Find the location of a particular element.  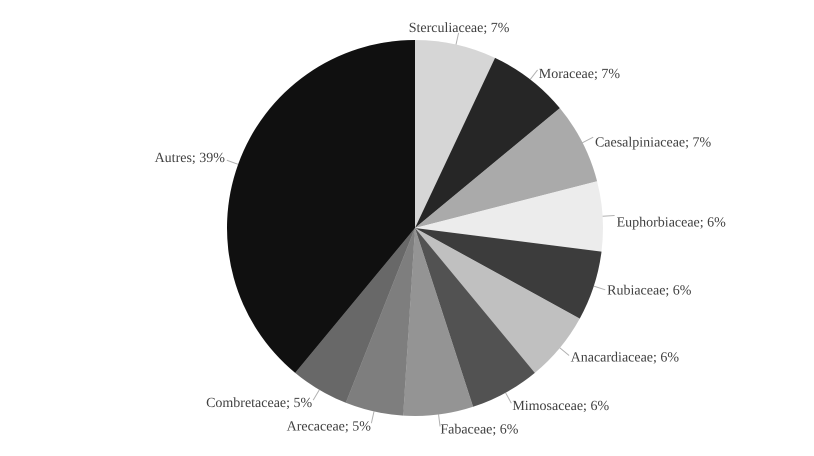

slice-label: Mimosaceae; 6% is located at coordinates (561, 406).